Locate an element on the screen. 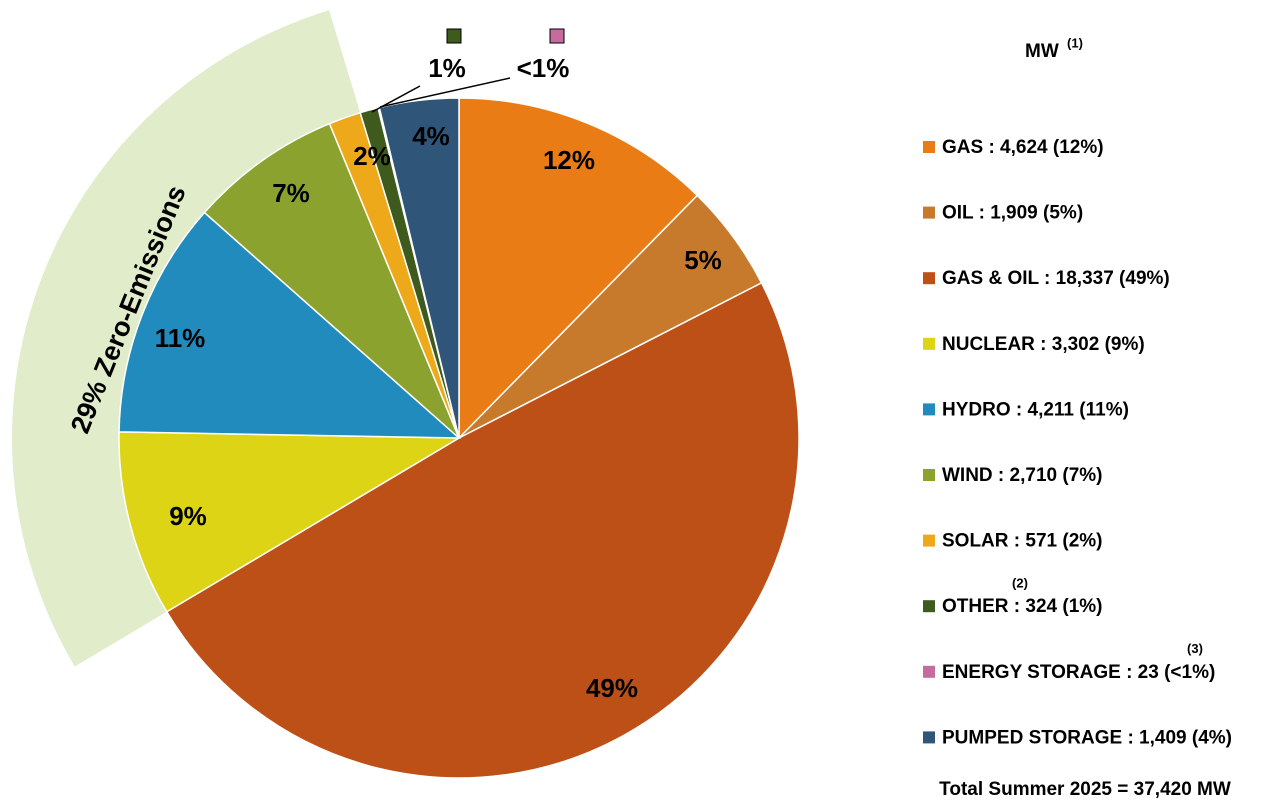 This screenshot has width=1277, height=807. slice-label: 2% is located at coordinates (372, 156).